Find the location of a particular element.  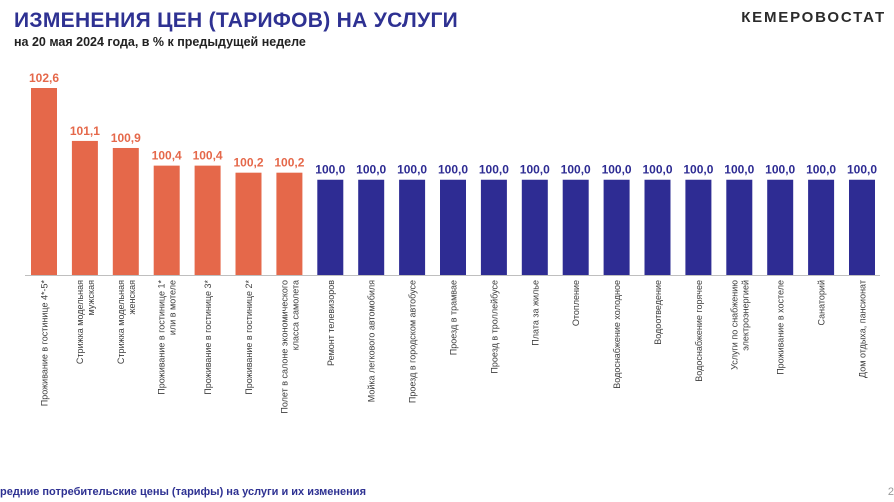

category-label-line: Плата за жилье is located at coordinates (535, 313).